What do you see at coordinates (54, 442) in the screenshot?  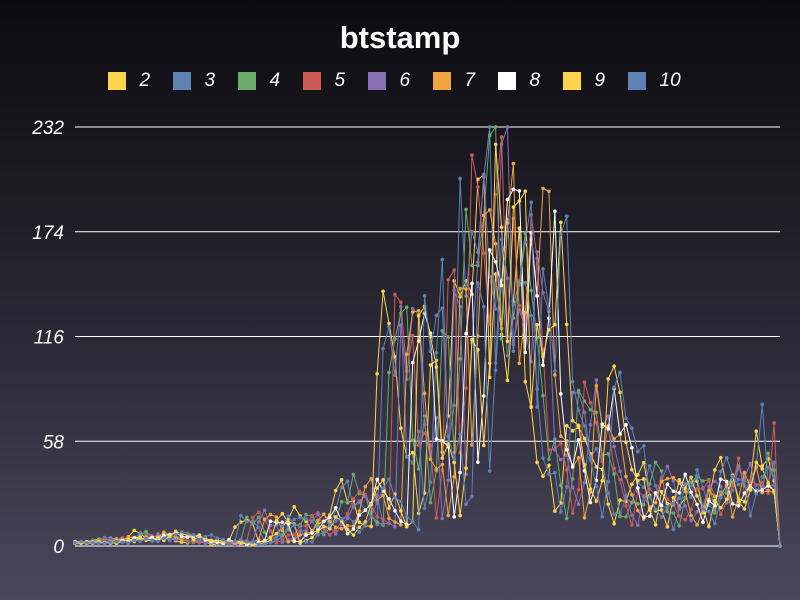 I see `y-tick-label: 58` at bounding box center [54, 442].